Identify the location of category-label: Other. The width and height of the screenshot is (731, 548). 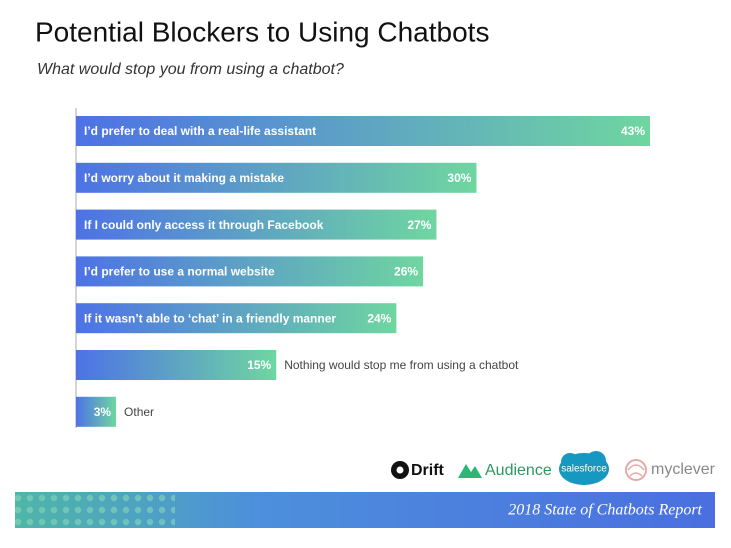
(139, 412).